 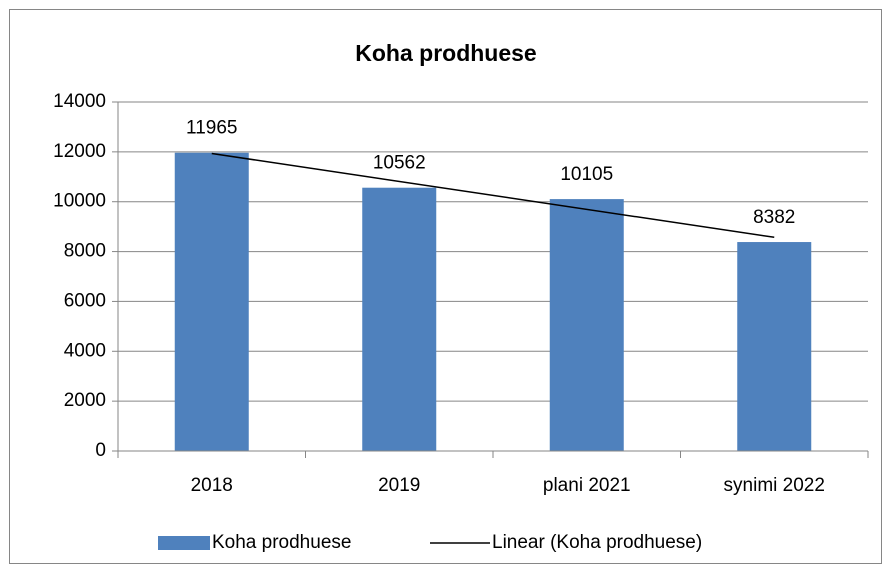 What do you see at coordinates (399, 485) in the screenshot?
I see `x-tick-label: 2019` at bounding box center [399, 485].